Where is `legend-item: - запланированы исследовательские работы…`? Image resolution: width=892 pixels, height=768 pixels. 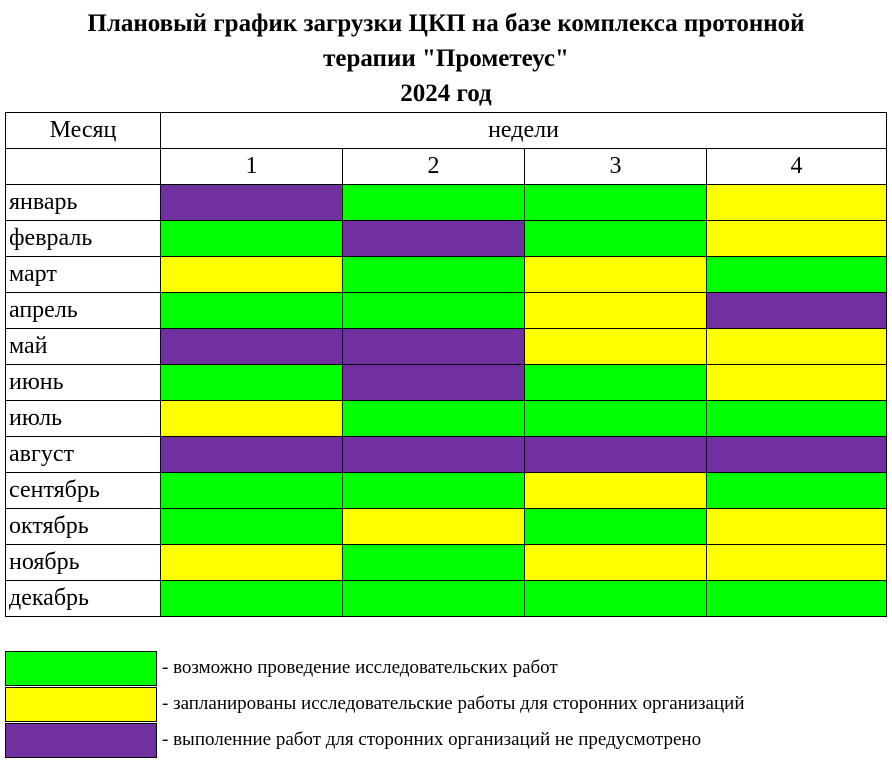
legend-item: - запланированы исследовательские работы… is located at coordinates (375, 704).